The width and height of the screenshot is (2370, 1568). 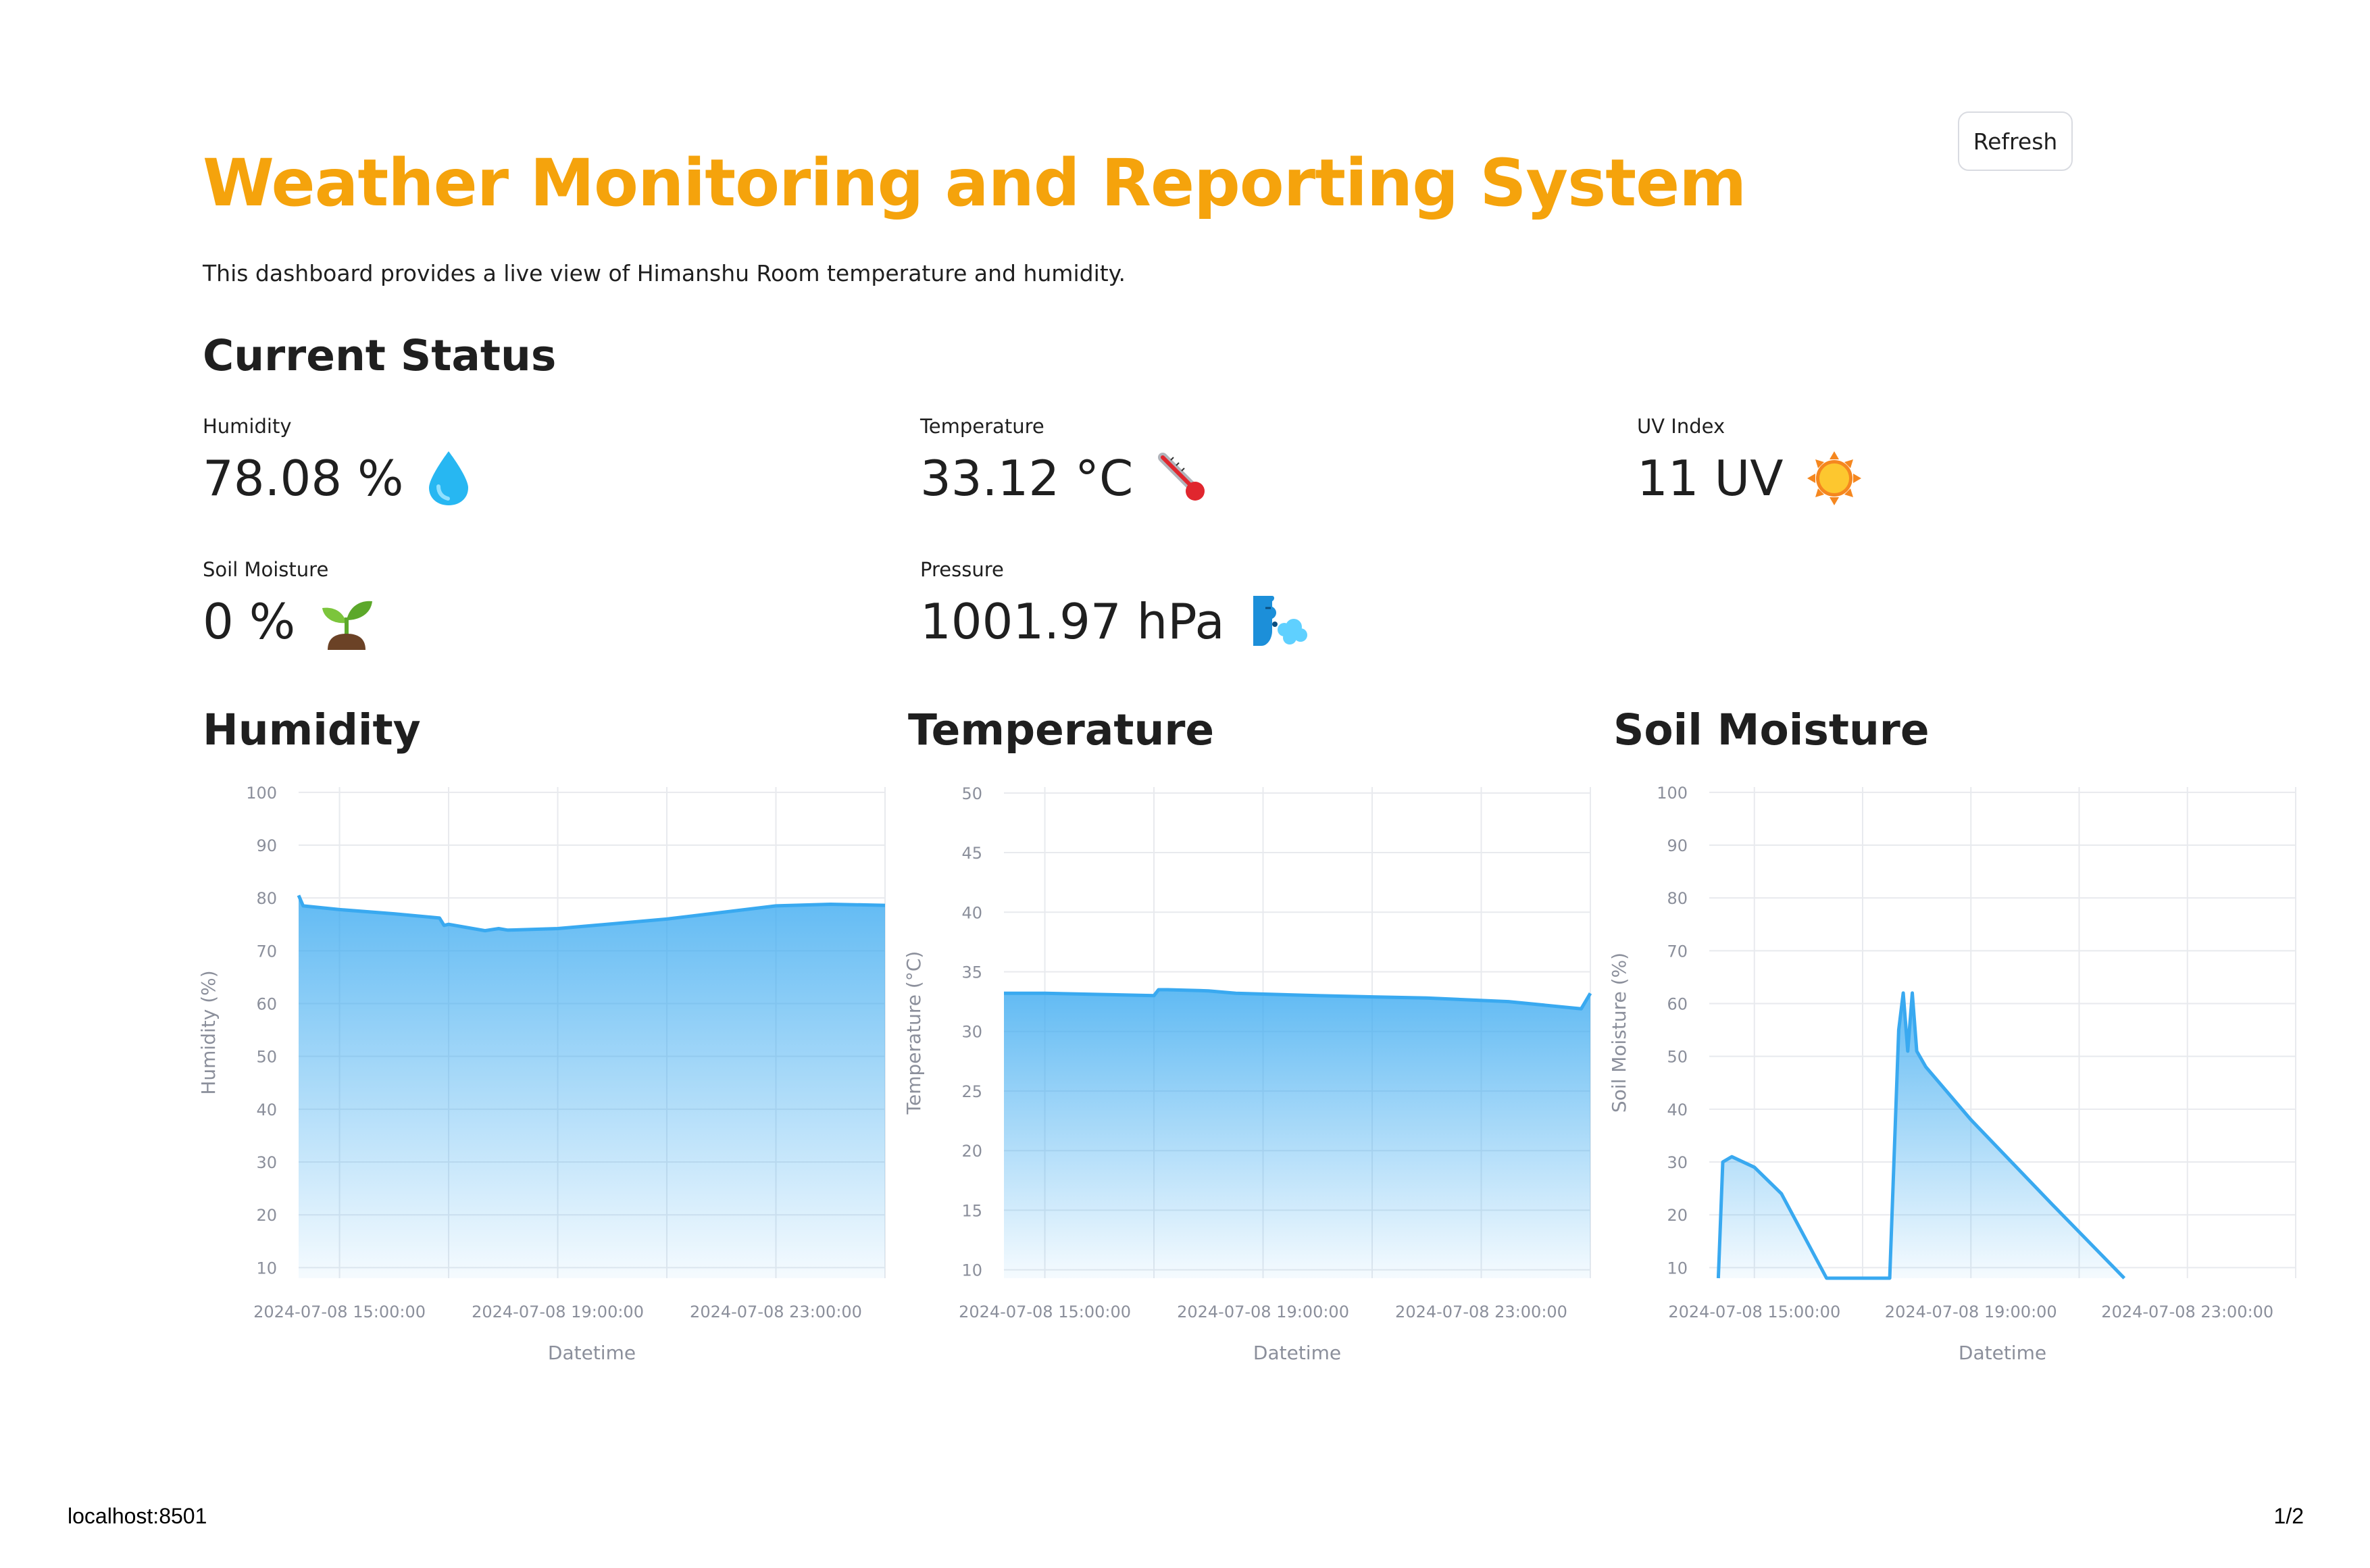 What do you see at coordinates (208, 1032) in the screenshot?
I see `y-axis-label: Humidity (%)` at bounding box center [208, 1032].